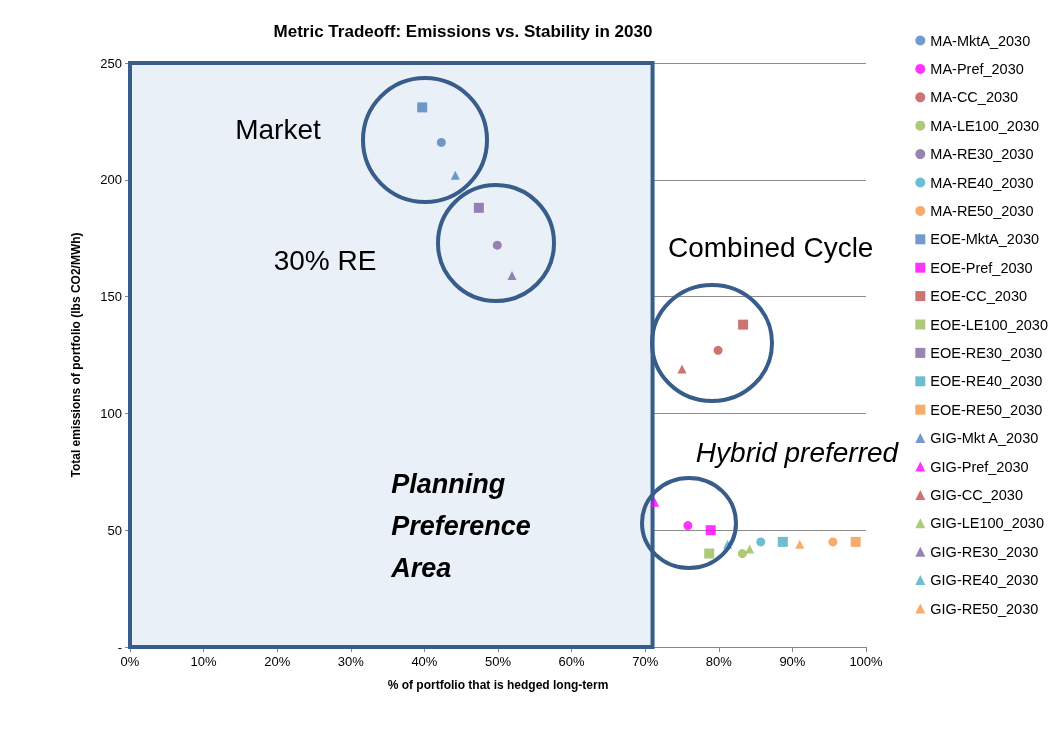 The image size is (1063, 734). I want to click on band-label: Planning Preference Area, so click(464, 526).